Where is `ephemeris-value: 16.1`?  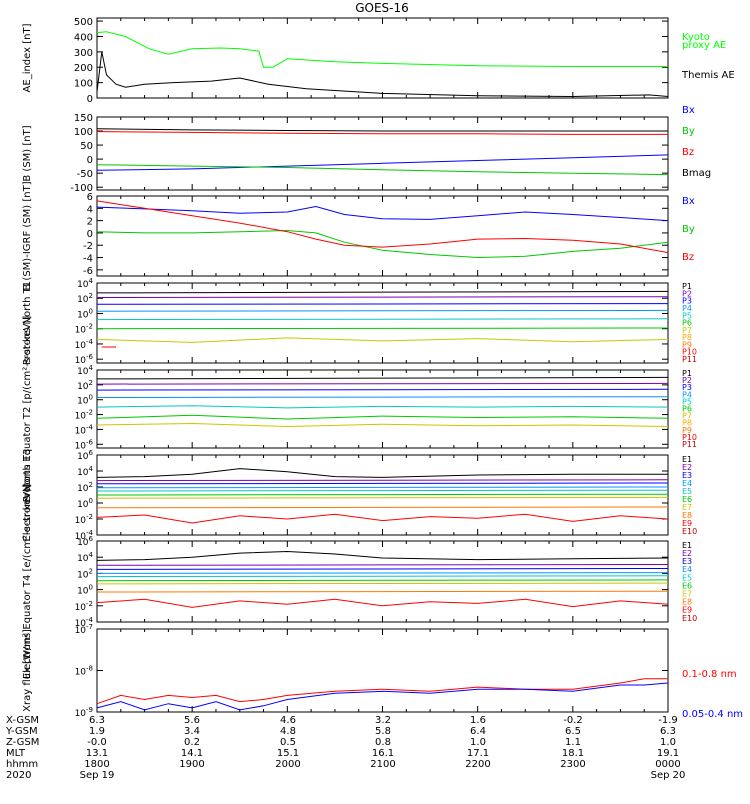
ephemeris-value: 16.1 is located at coordinates (383, 753).